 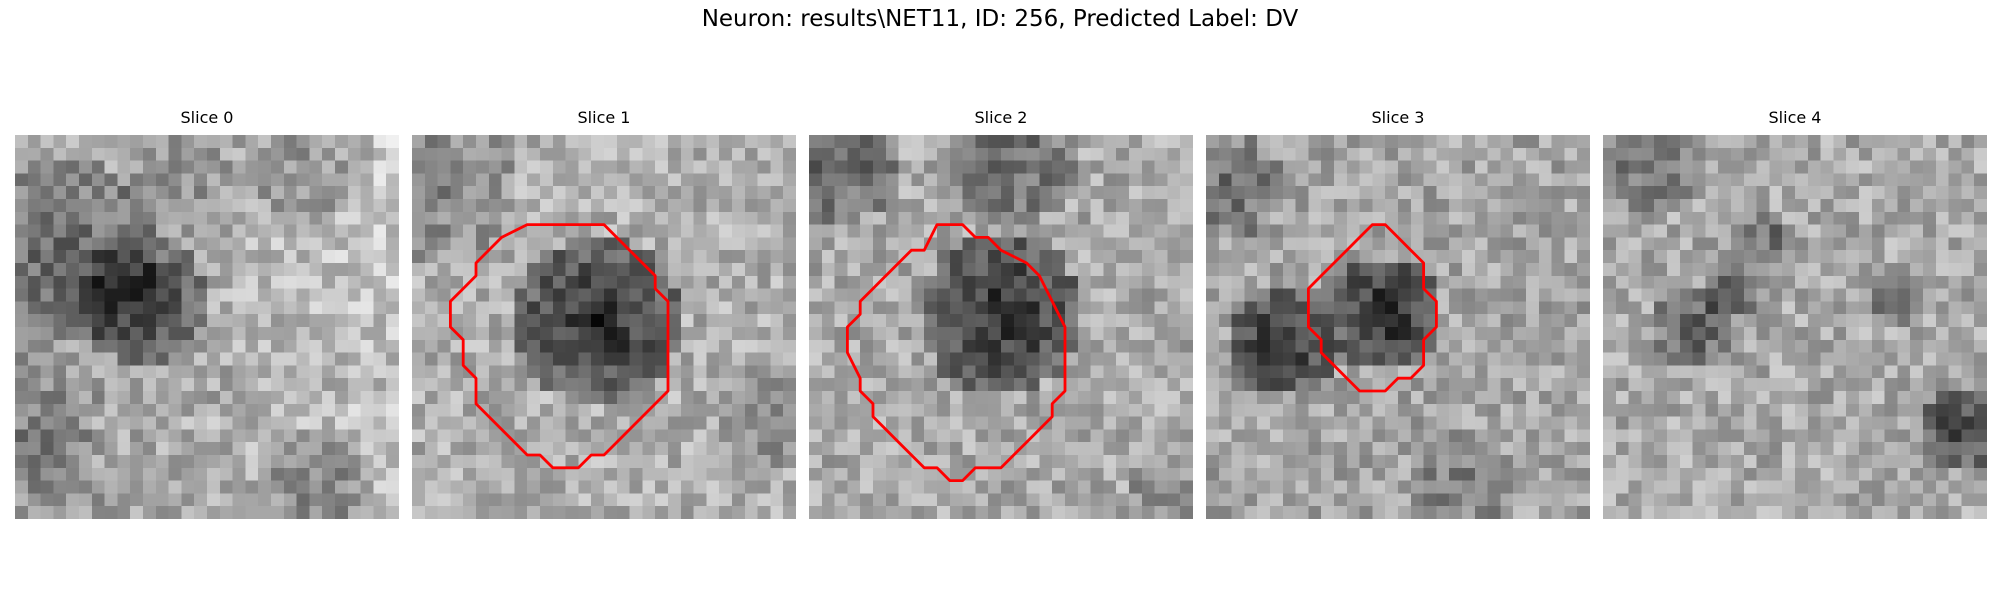 I want to click on slice-title-1: Slice 1, so click(x=604, y=117).